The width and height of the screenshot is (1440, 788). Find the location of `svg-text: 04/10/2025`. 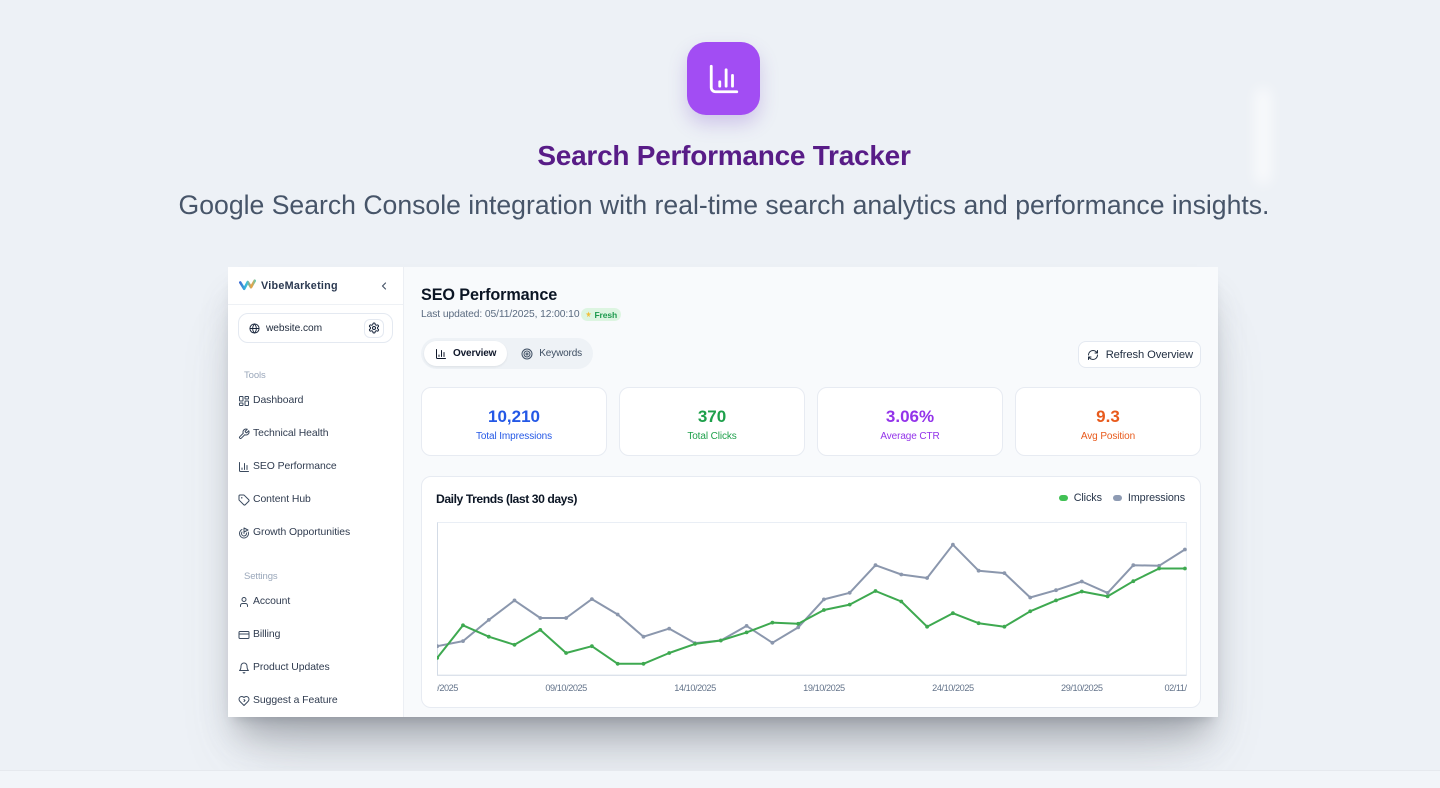

svg-text: 04/10/2025 is located at coordinates (447, 688).